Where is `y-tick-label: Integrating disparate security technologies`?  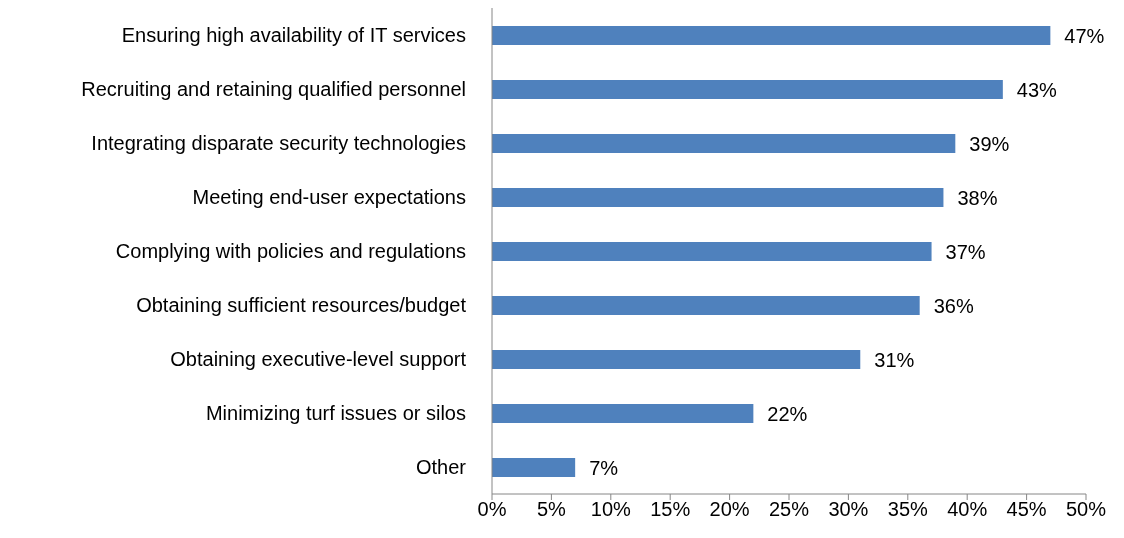
y-tick-label: Integrating disparate security technologies is located at coordinates (278, 143).